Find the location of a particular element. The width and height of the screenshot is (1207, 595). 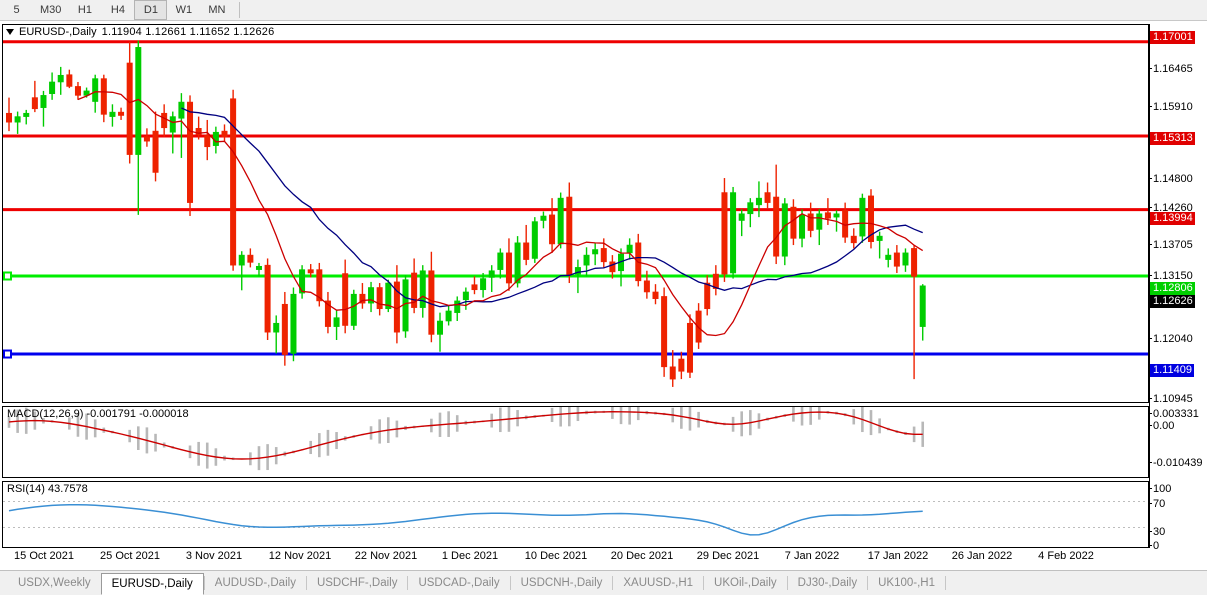

axis-tick-label: -0.010439 is located at coordinates (1176, 463).